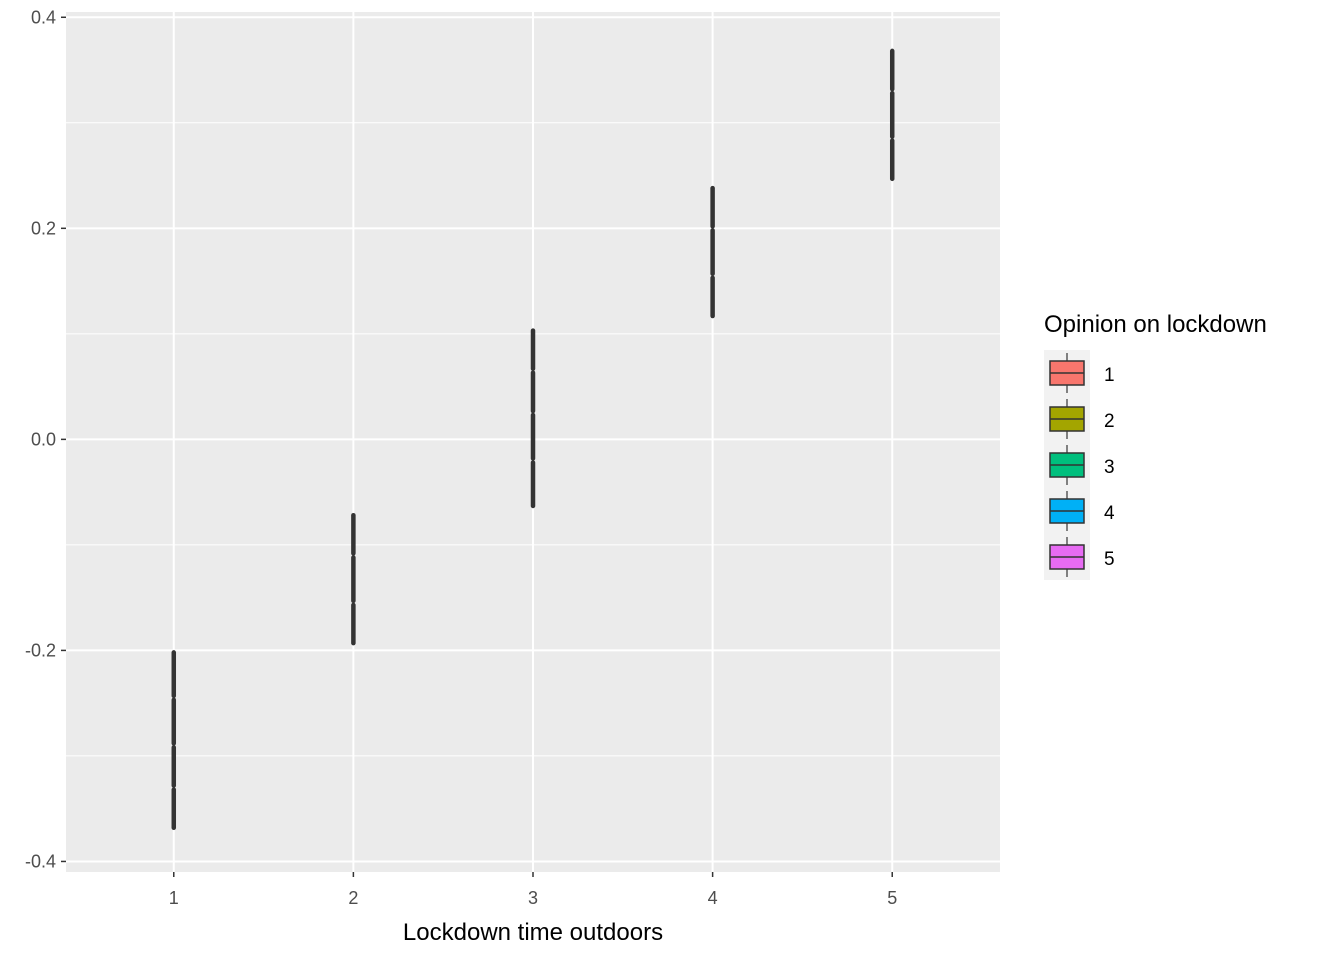 Image resolution: width=1344 pixels, height=960 pixels. Describe the element at coordinates (43, 17) in the screenshot. I see `y-tick-label: 0.4` at that location.